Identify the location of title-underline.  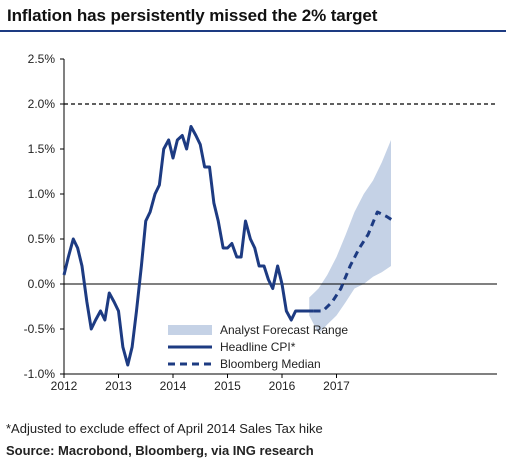
(253, 31).